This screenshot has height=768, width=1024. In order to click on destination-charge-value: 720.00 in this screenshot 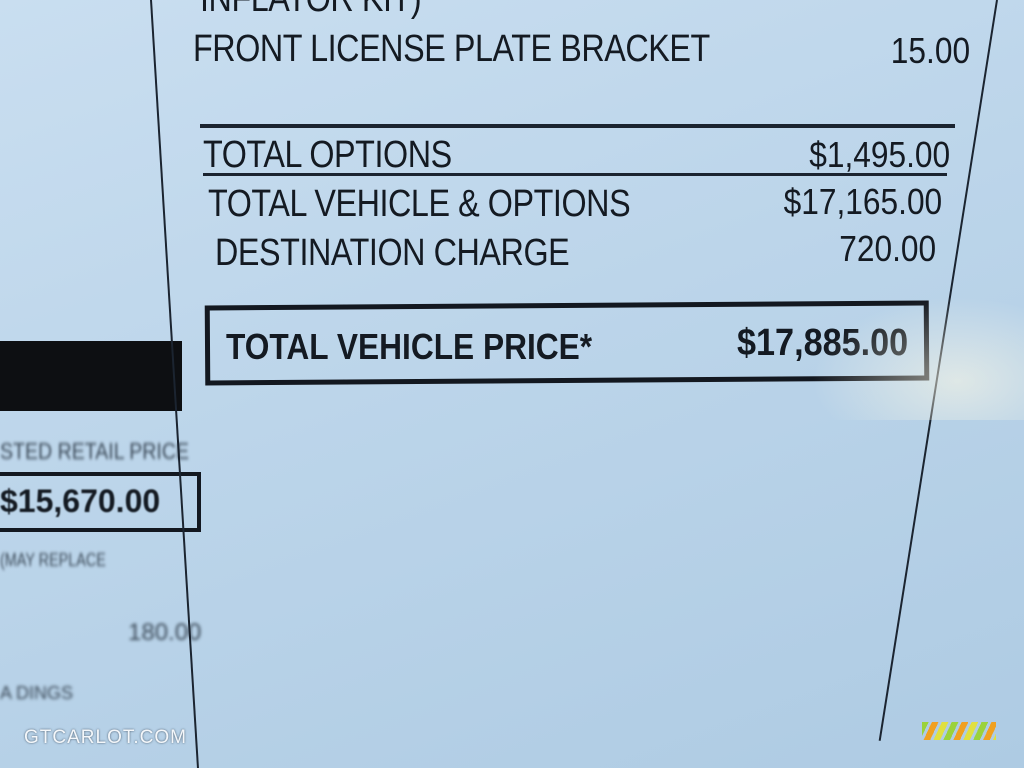, I will do `click(887, 248)`.